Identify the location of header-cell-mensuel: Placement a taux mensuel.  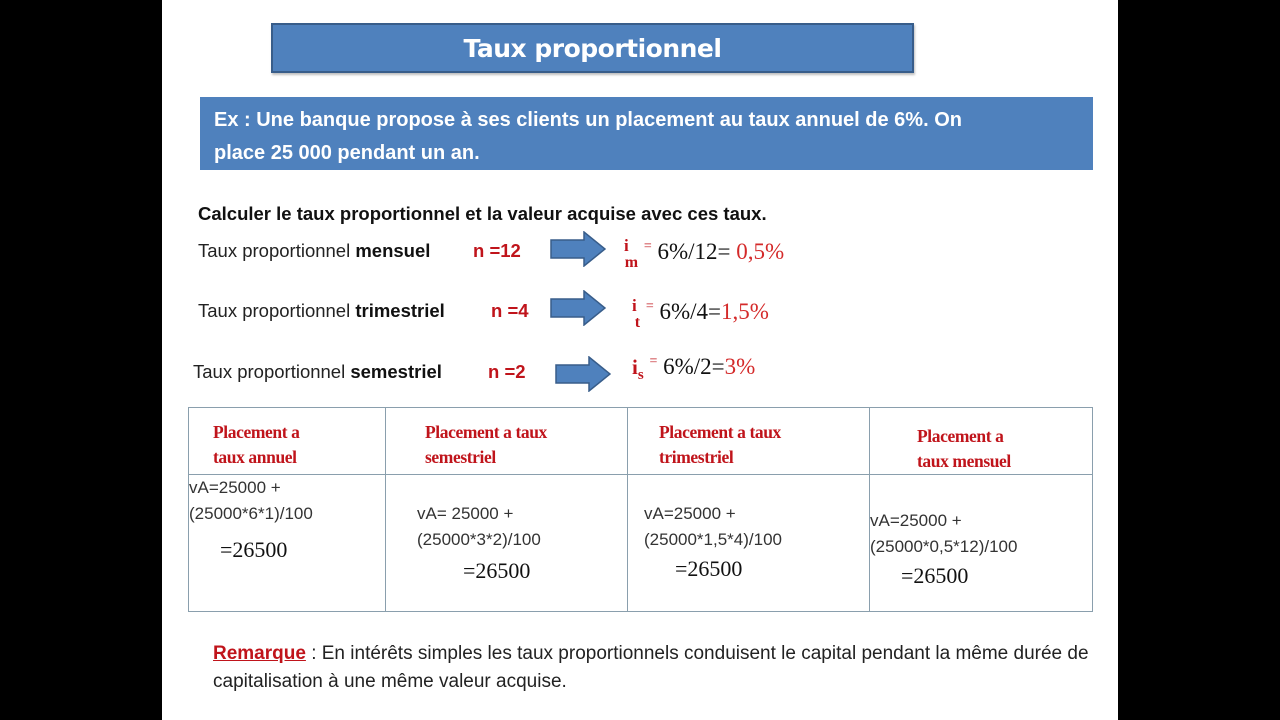
(981, 441).